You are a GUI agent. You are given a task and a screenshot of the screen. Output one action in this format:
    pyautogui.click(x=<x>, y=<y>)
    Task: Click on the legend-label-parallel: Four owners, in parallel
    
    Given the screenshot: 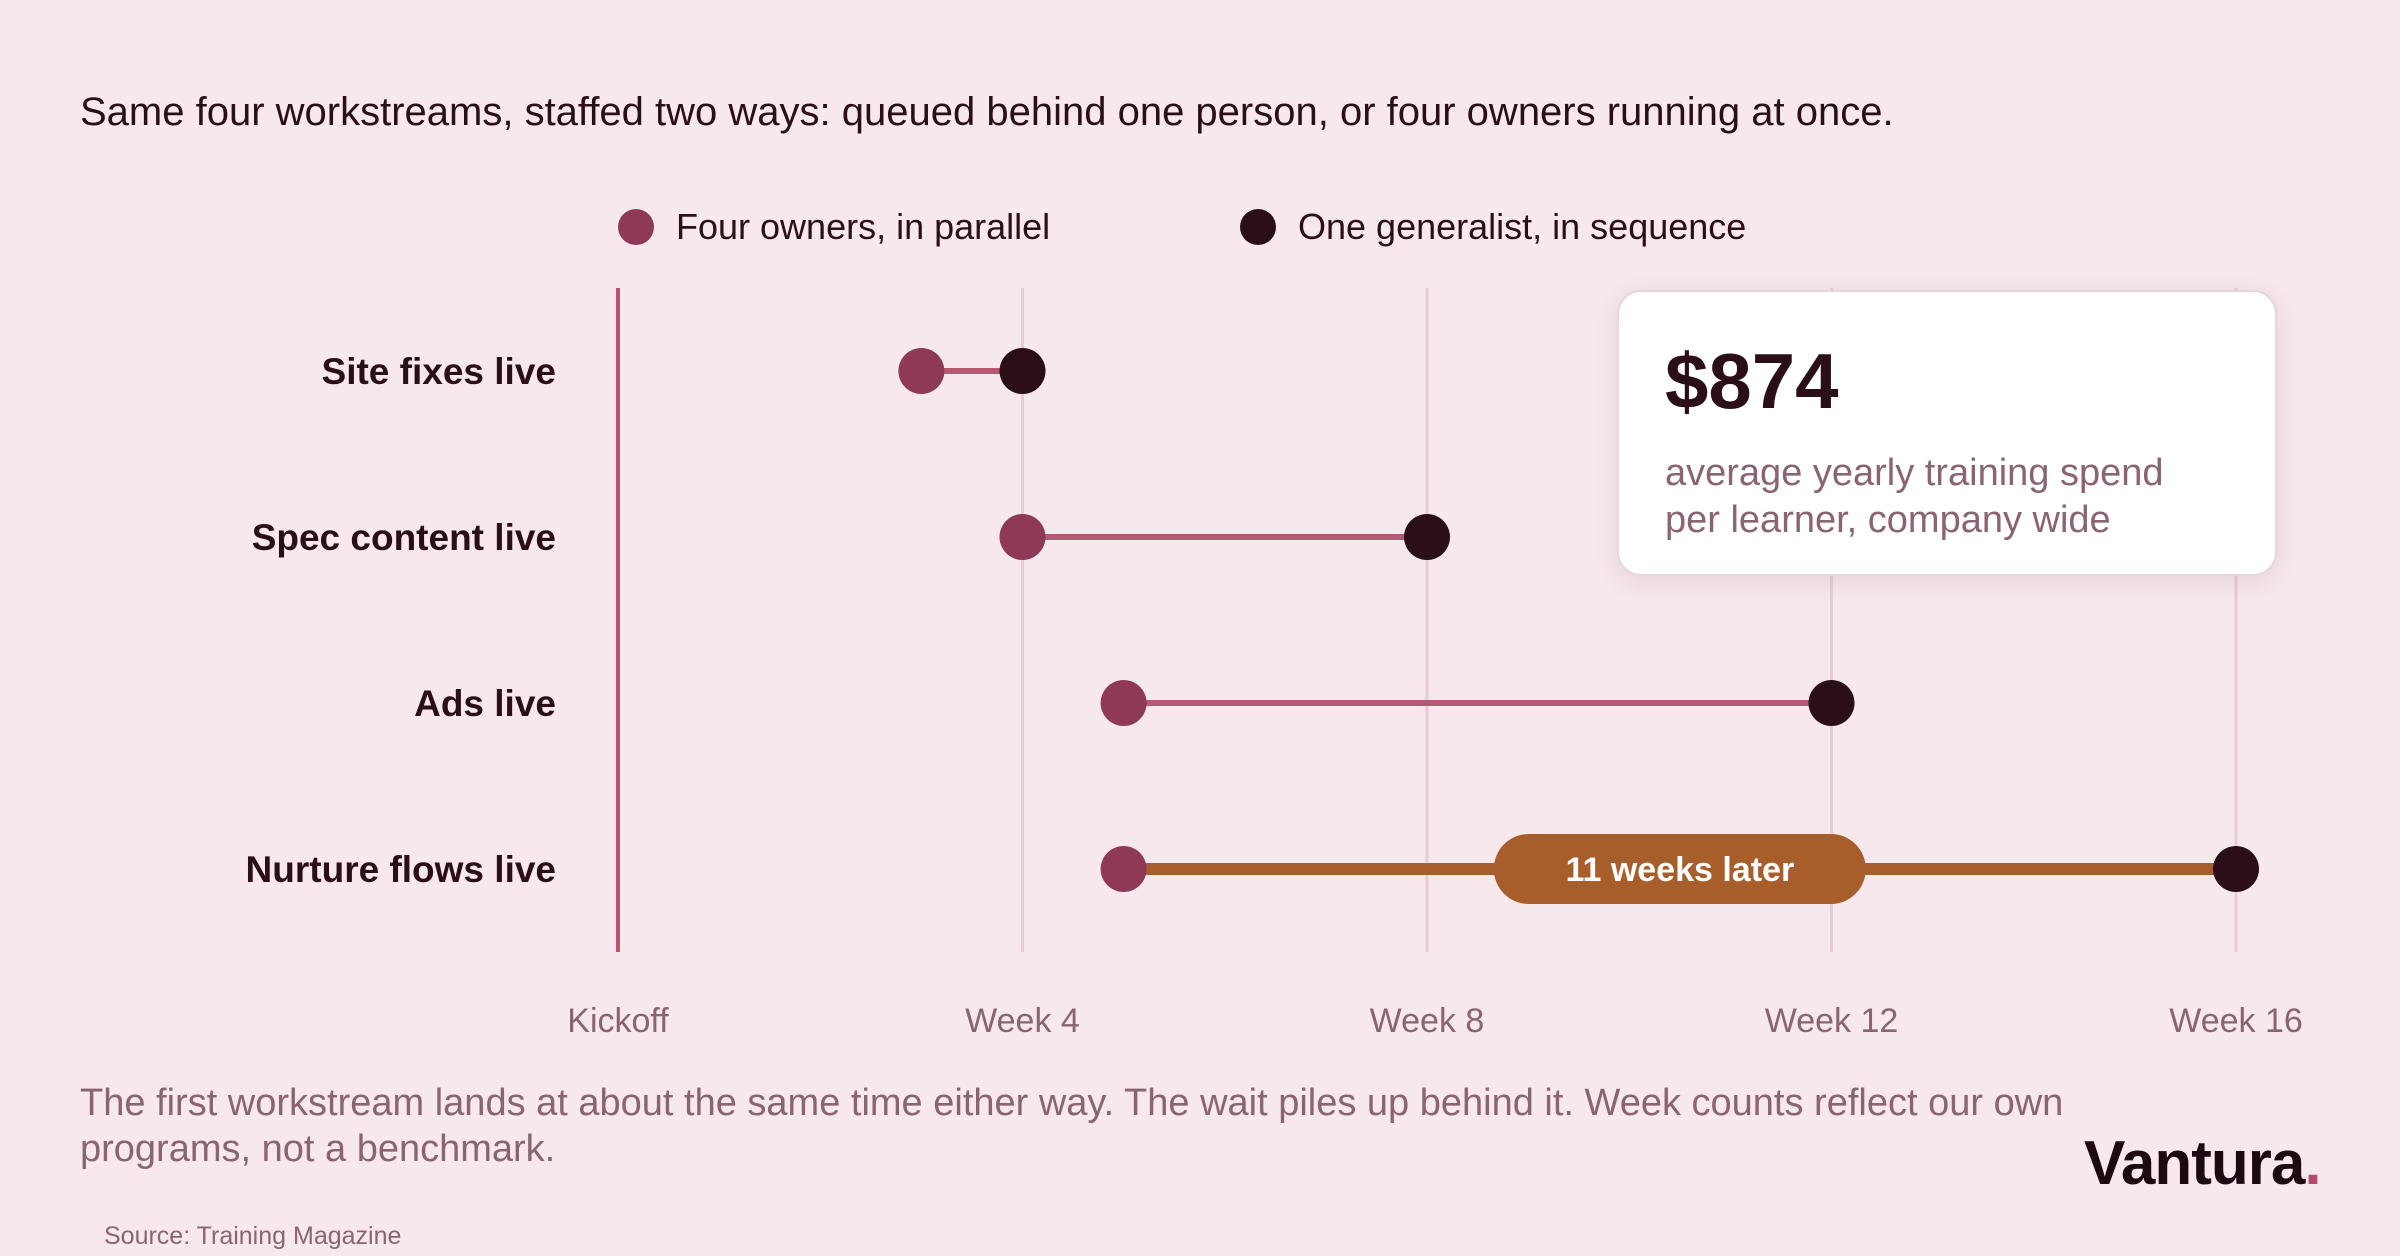 What is the action you would take?
    pyautogui.click(x=863, y=226)
    